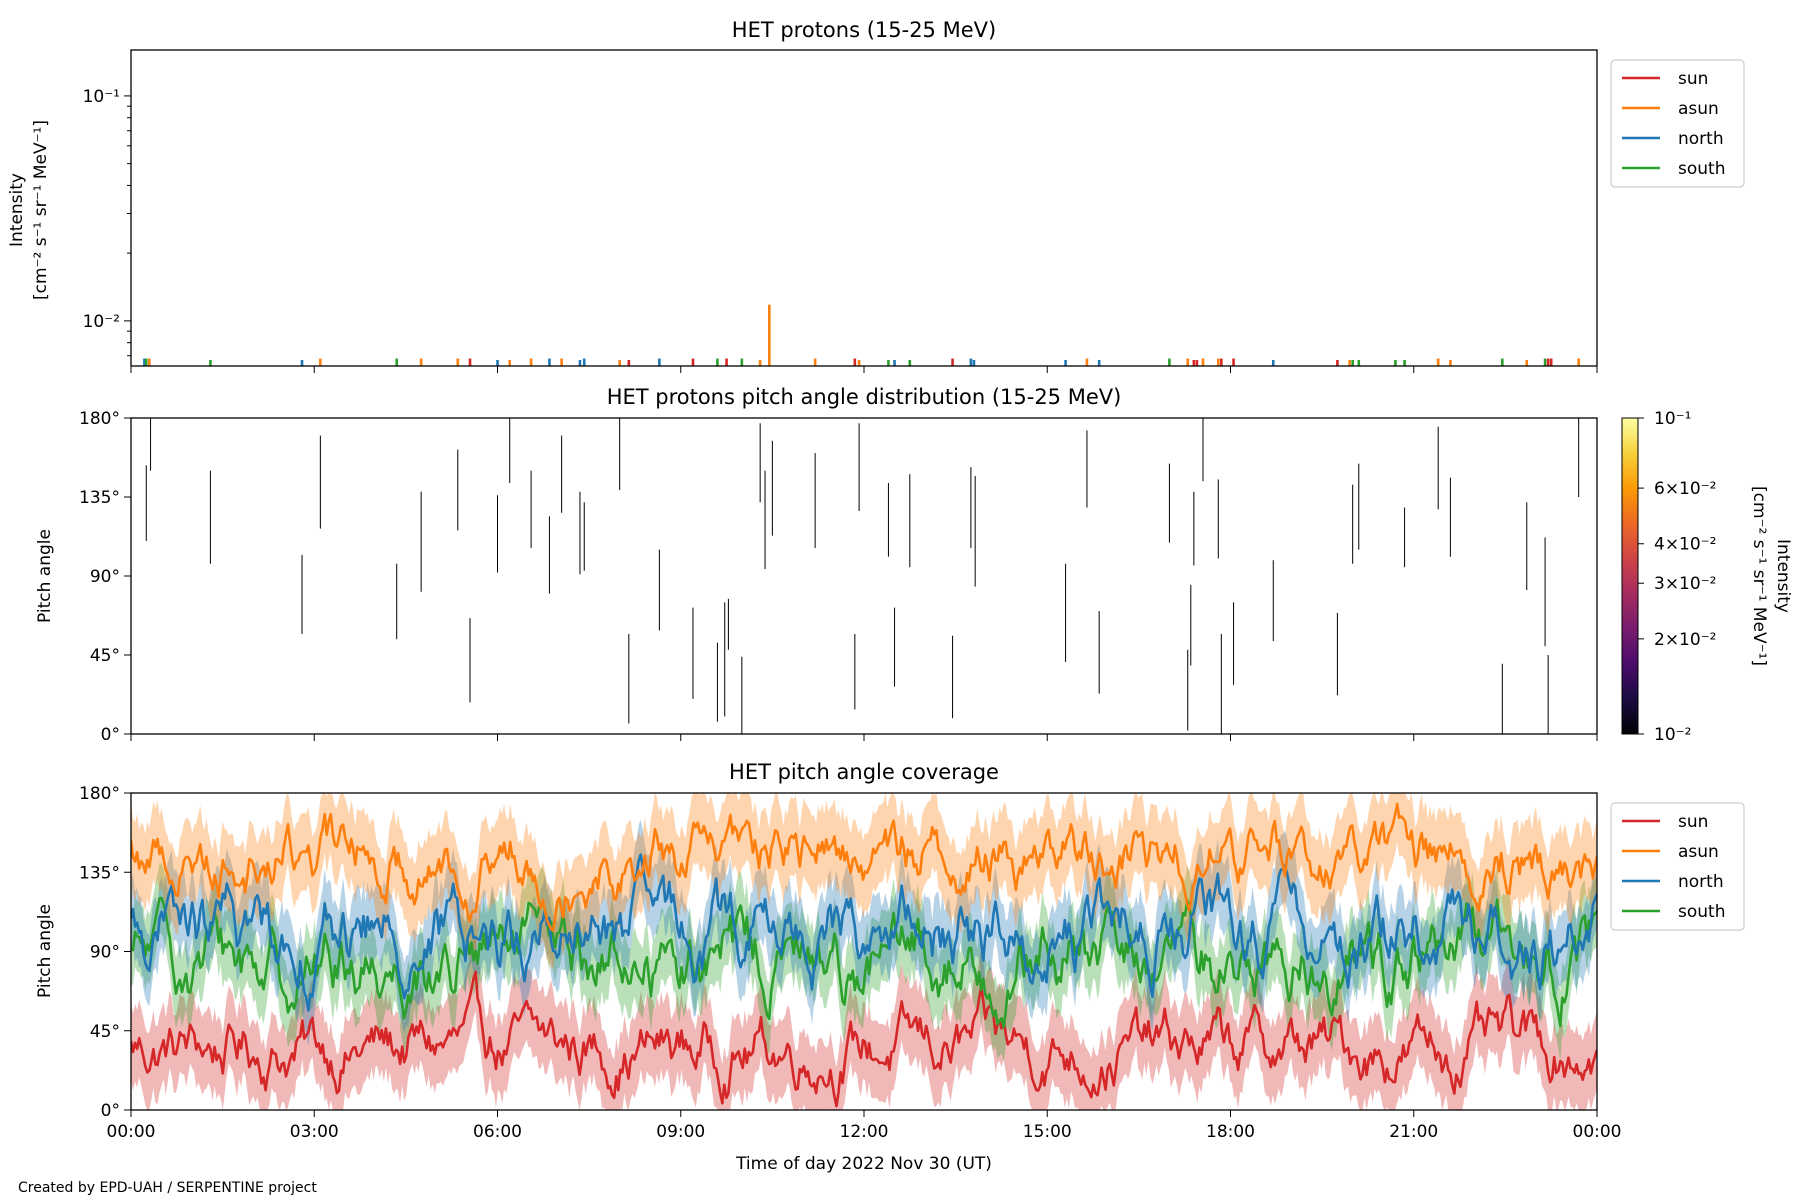  What do you see at coordinates (1759, 576) in the screenshot?
I see `colorbar-label-line2: [cm⁻² s⁻¹ sr⁻¹ MeV⁻¹]` at bounding box center [1759, 576].